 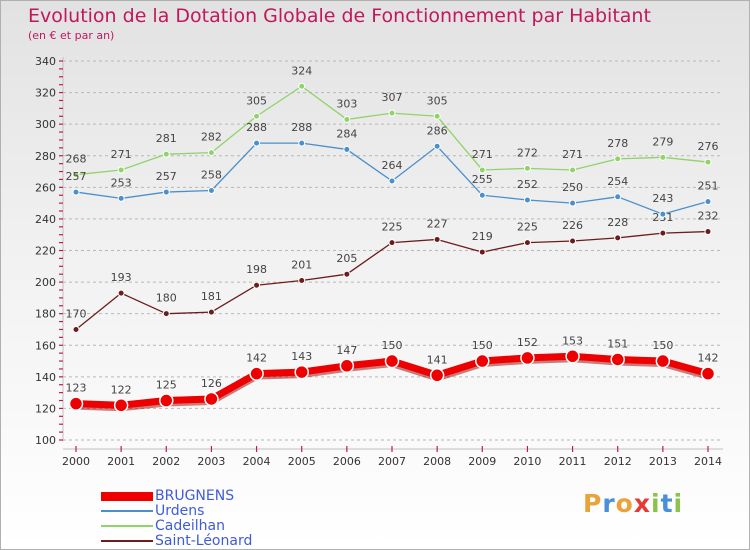 I want to click on x-tick-label: 2012, so click(x=618, y=461).